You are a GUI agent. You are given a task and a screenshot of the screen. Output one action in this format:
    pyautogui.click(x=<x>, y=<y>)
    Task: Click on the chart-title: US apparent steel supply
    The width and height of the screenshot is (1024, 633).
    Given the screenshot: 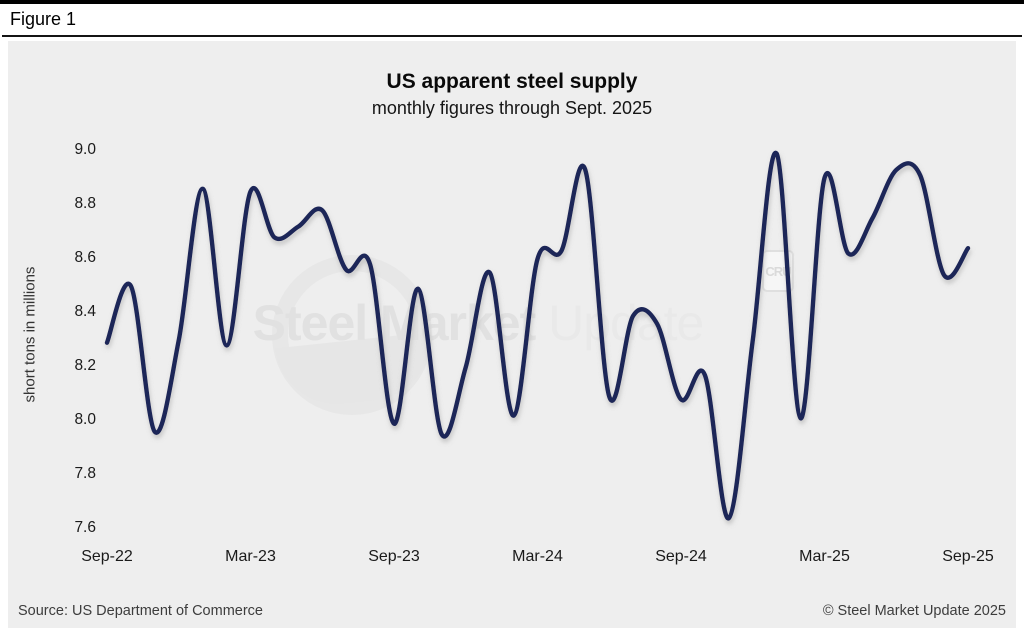 What is the action you would take?
    pyautogui.click(x=512, y=81)
    